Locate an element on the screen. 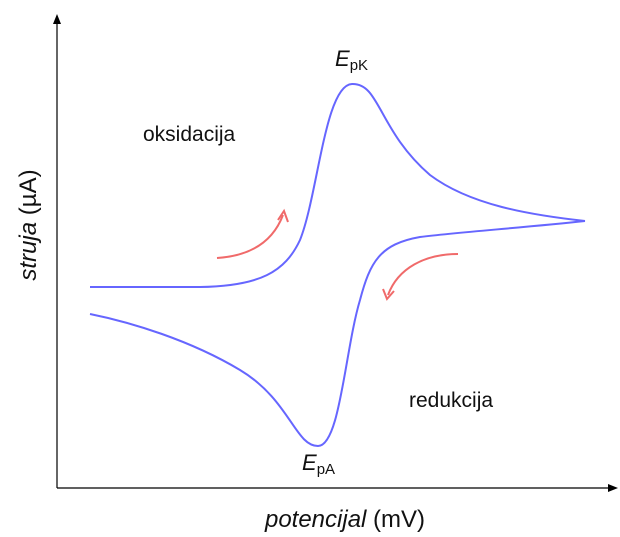 The image size is (620, 537). oxidation-label: oksidacija is located at coordinates (189, 134).